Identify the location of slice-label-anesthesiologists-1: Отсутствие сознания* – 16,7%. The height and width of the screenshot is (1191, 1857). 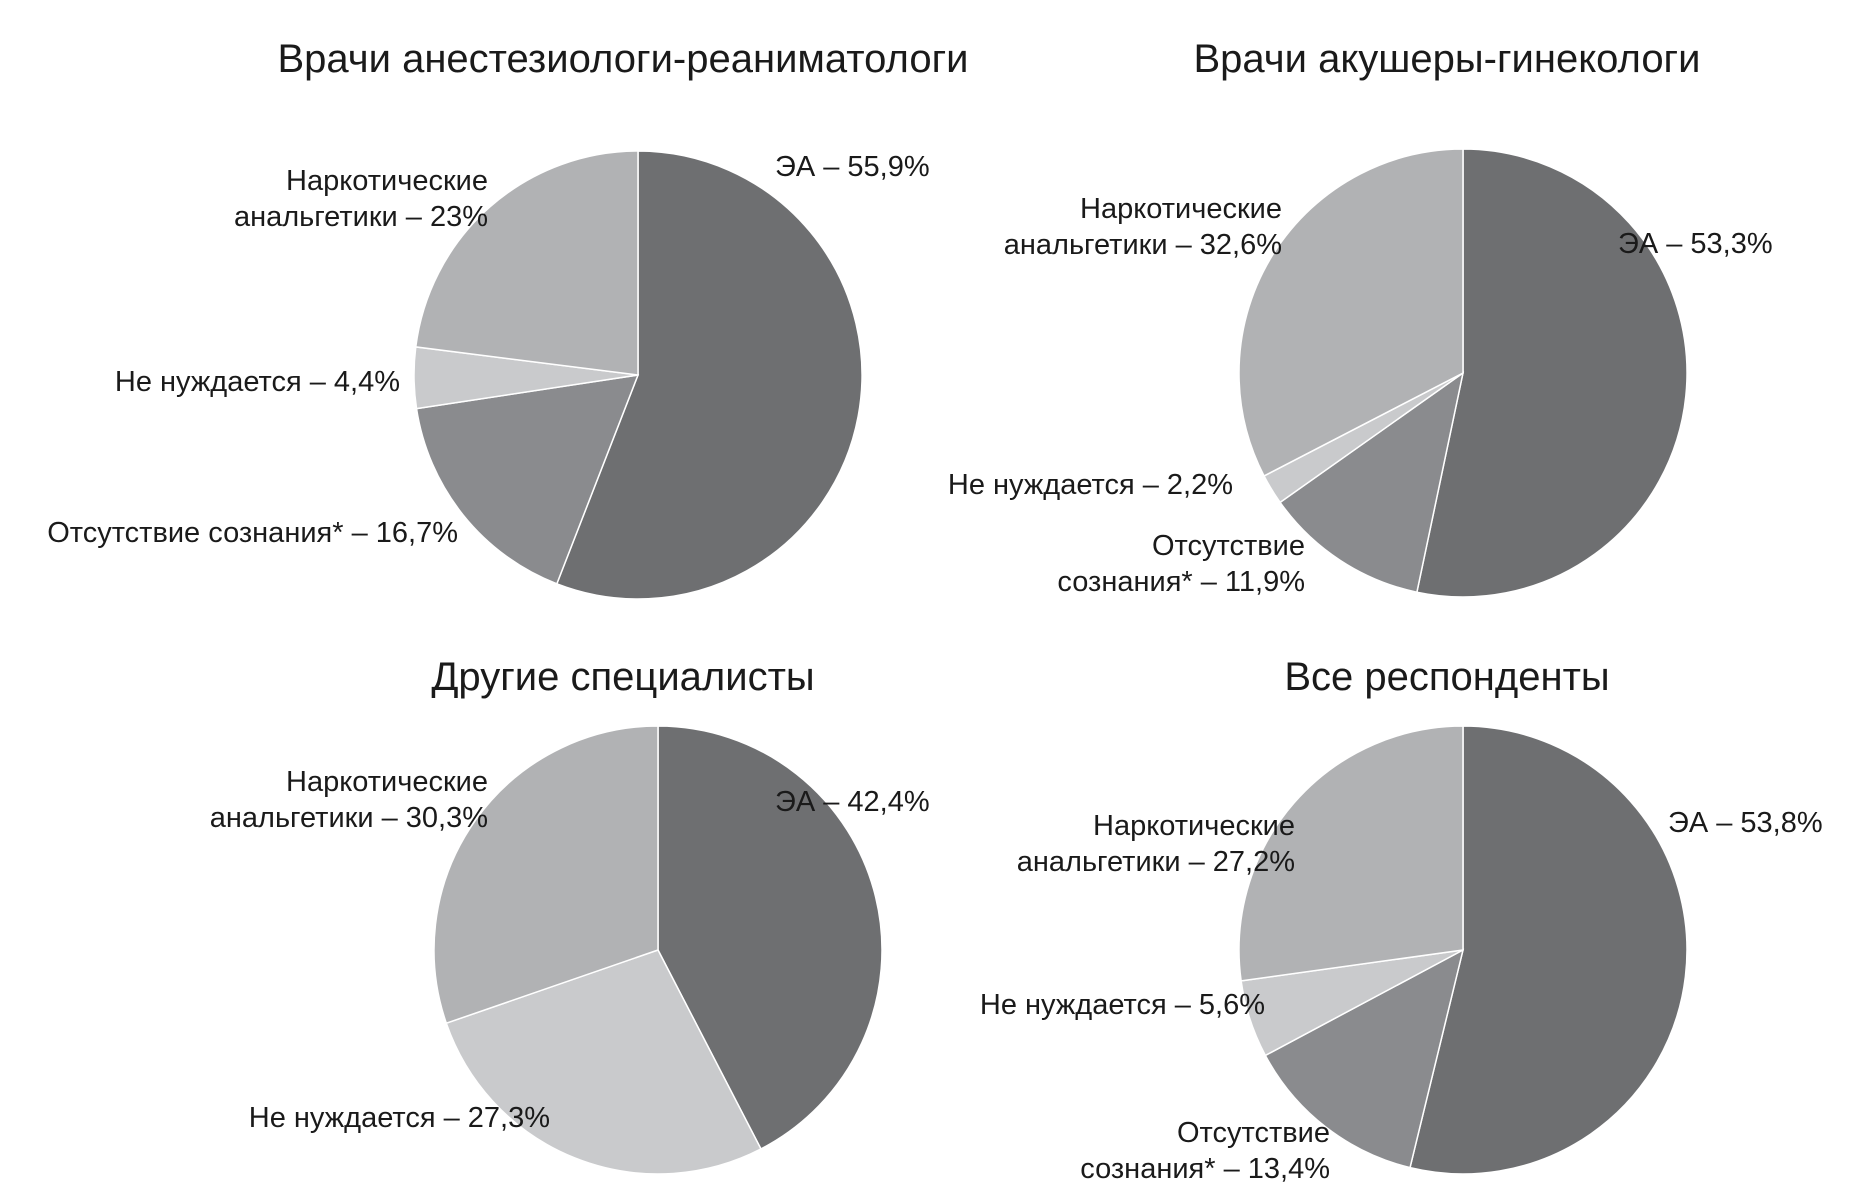
(252, 533).